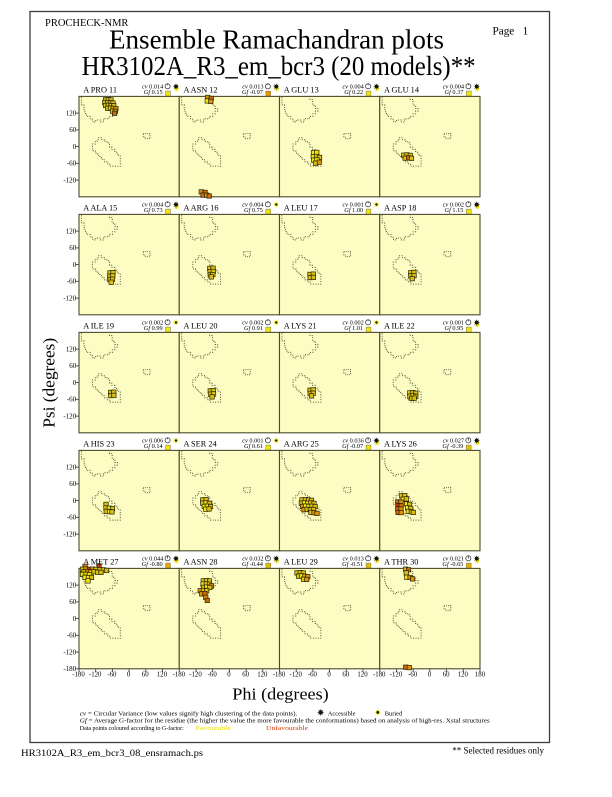 The height and width of the screenshot is (797, 612). I want to click on svg-text: A ASN 12, so click(200, 90).